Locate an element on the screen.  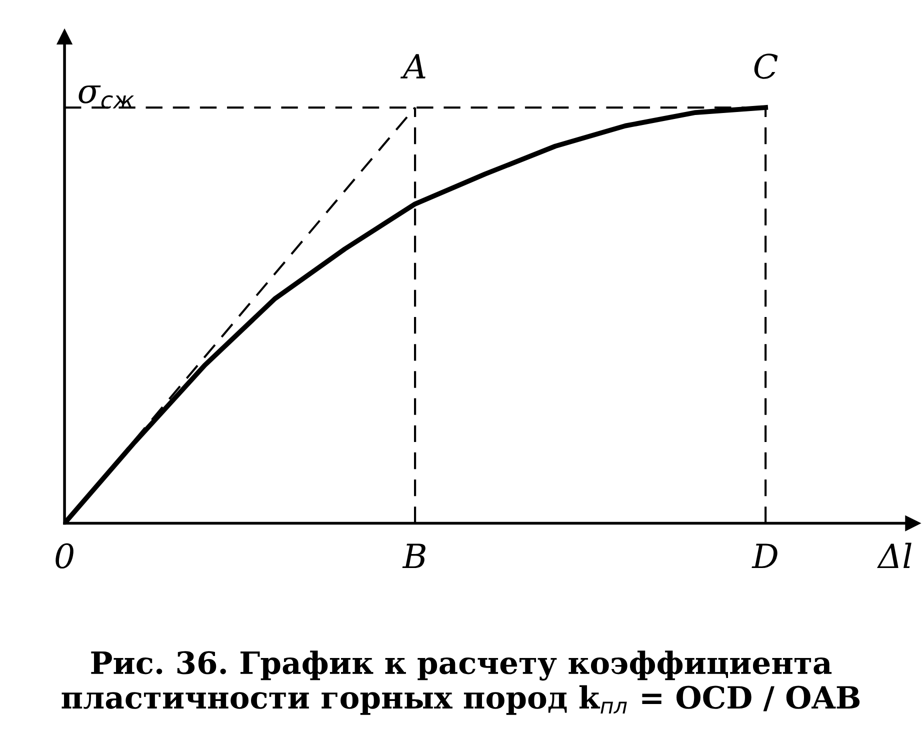
x-tick-label: D is located at coordinates (765, 556).